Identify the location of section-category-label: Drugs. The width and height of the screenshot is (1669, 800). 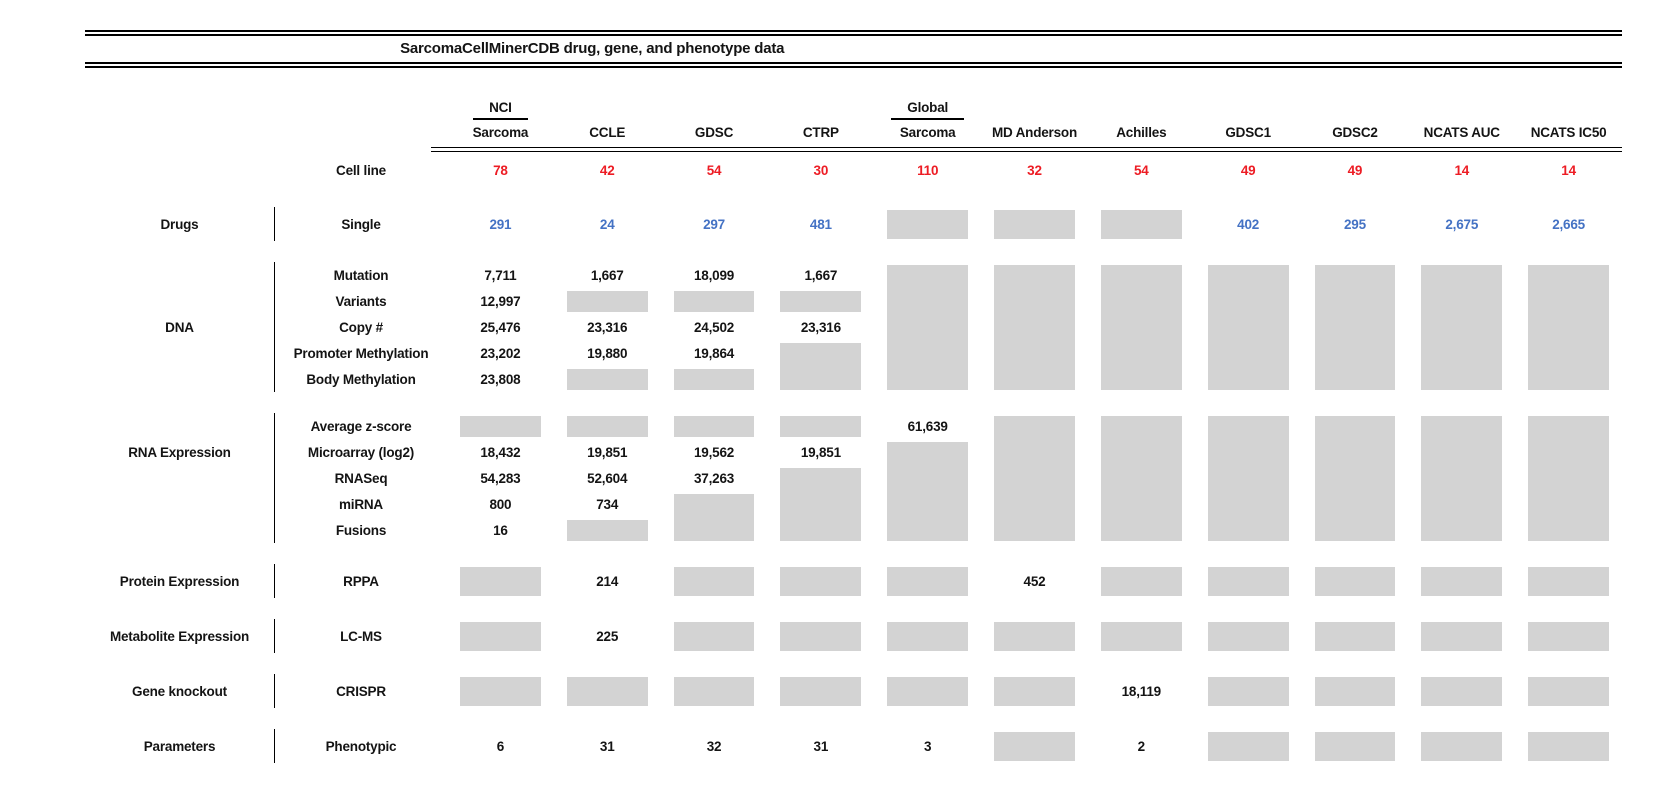
(180, 224).